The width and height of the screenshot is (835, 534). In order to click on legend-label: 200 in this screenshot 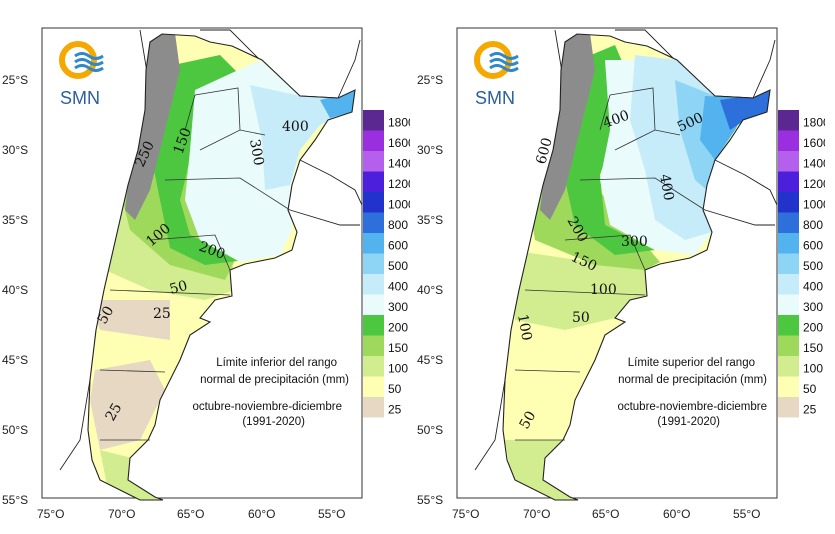, I will do `click(398, 328)`.